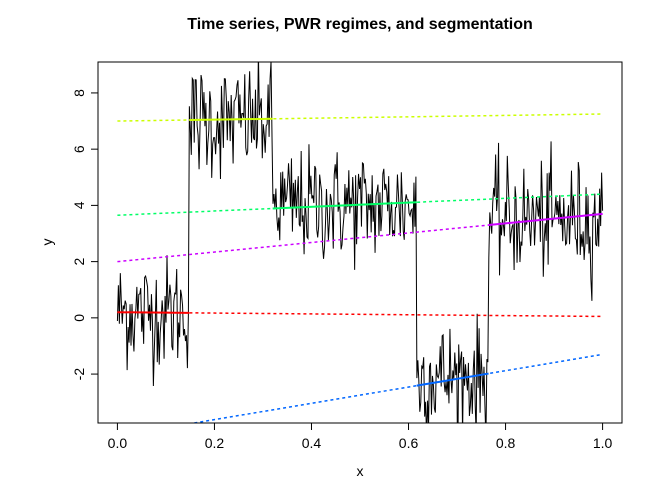  Describe the element at coordinates (215, 443) in the screenshot. I see `x-tick-label: 0.2` at that location.